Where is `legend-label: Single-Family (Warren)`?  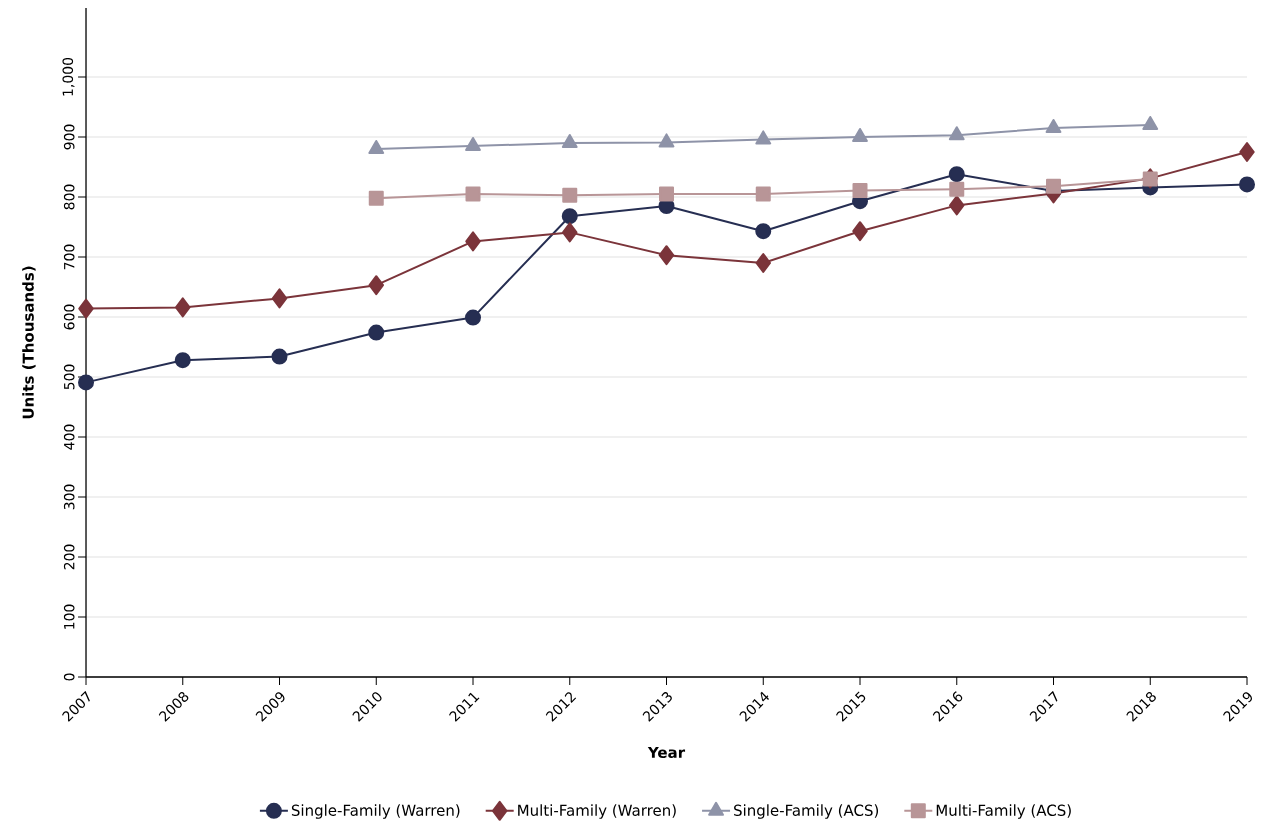 legend-label: Single-Family (Warren) is located at coordinates (375, 811).